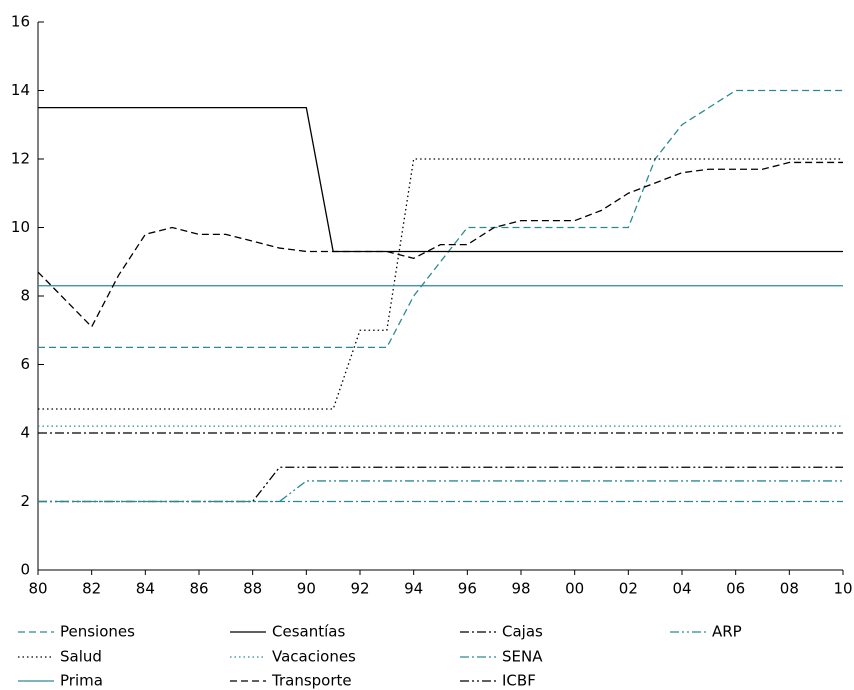 The image size is (854, 690). I want to click on legend-label: Salud, so click(81, 657).